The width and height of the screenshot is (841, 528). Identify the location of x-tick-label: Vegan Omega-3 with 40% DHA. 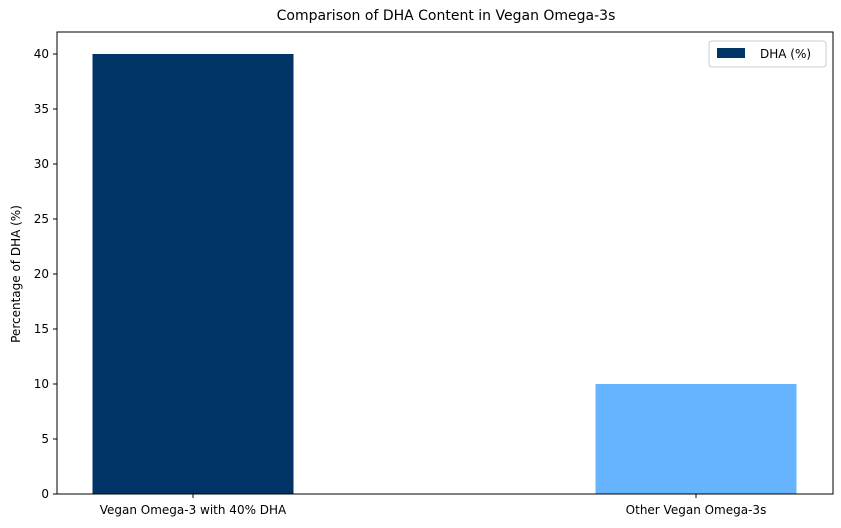
(193, 510).